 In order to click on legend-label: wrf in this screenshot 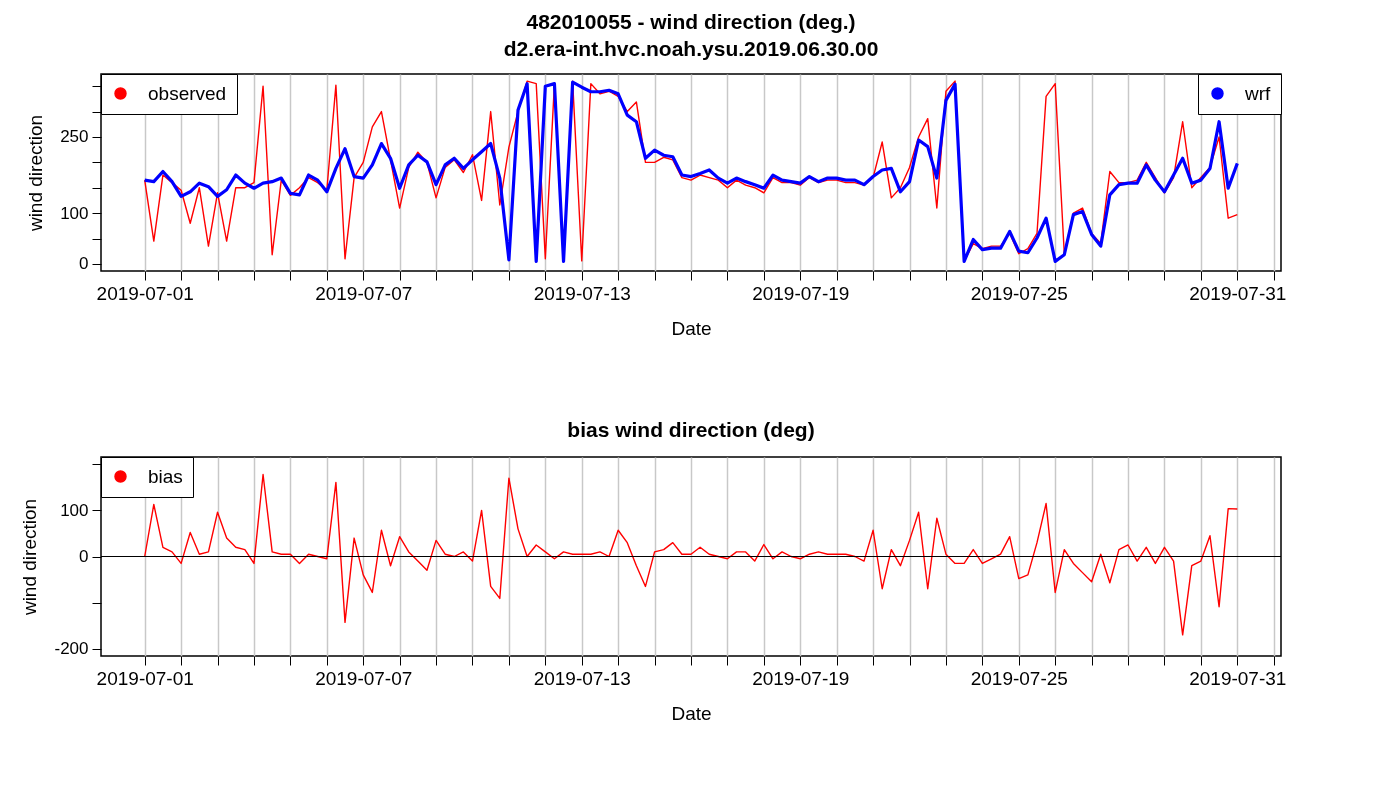, I will do `click(1258, 93)`.